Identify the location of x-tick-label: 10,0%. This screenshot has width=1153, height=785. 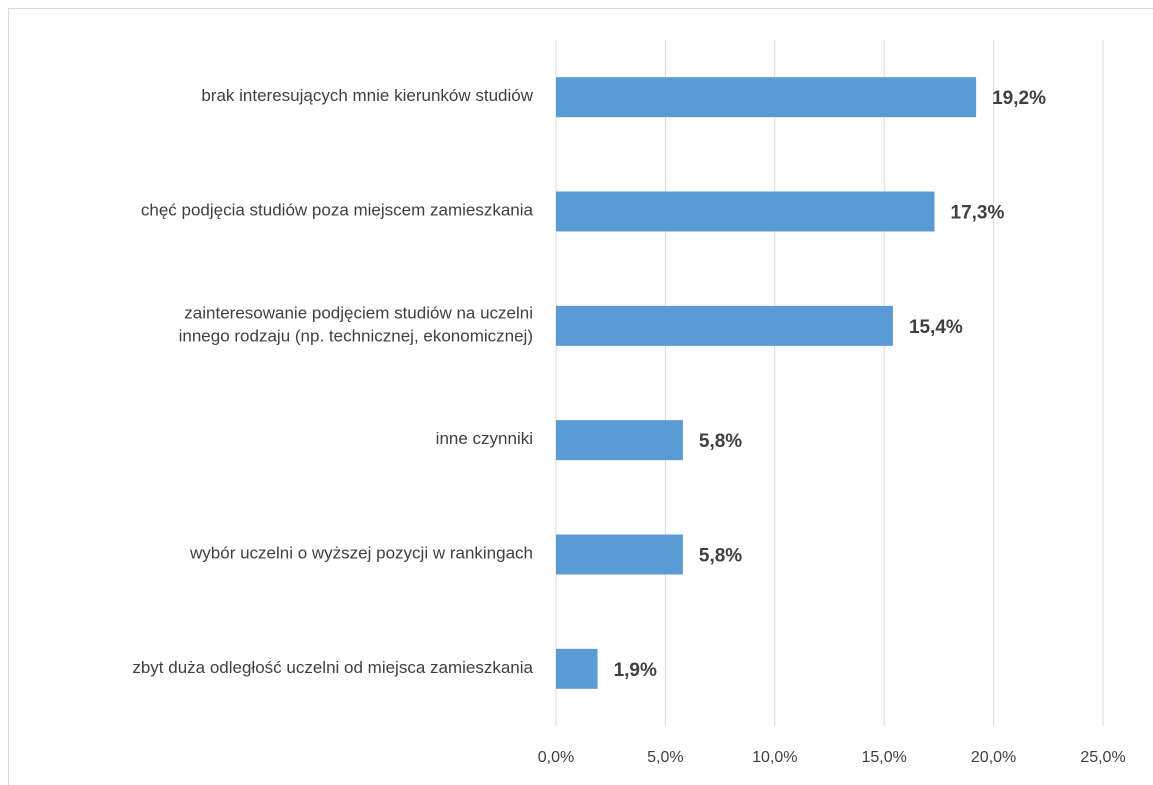
(774, 757).